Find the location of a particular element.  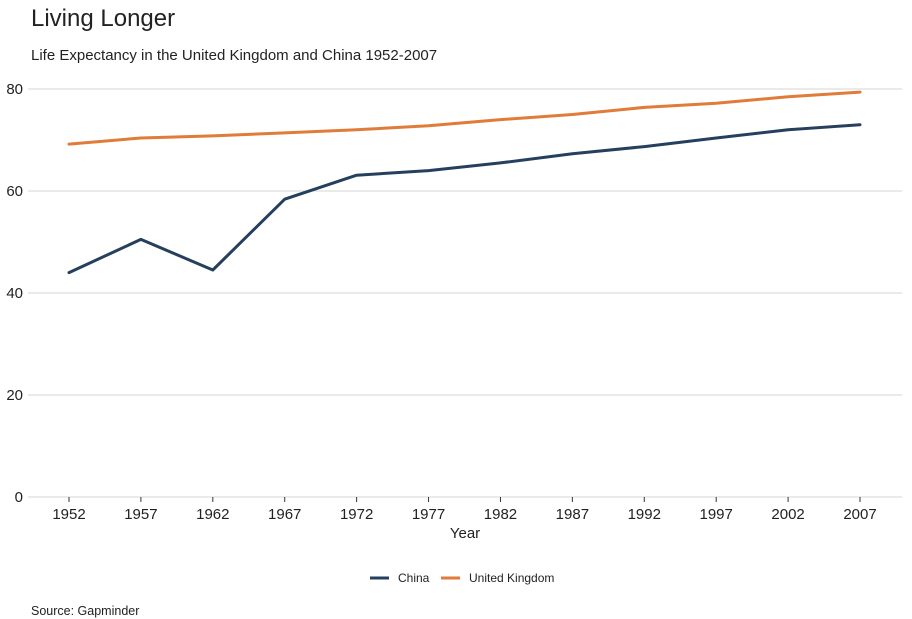

x-tick-label: 1982 is located at coordinates (500, 514).